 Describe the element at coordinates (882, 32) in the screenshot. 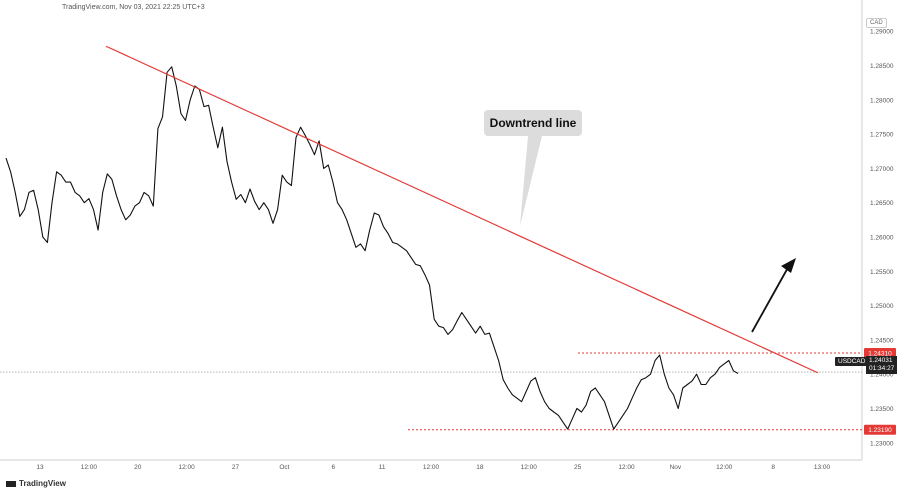

I see `y-tick-label: 1.29000` at that location.